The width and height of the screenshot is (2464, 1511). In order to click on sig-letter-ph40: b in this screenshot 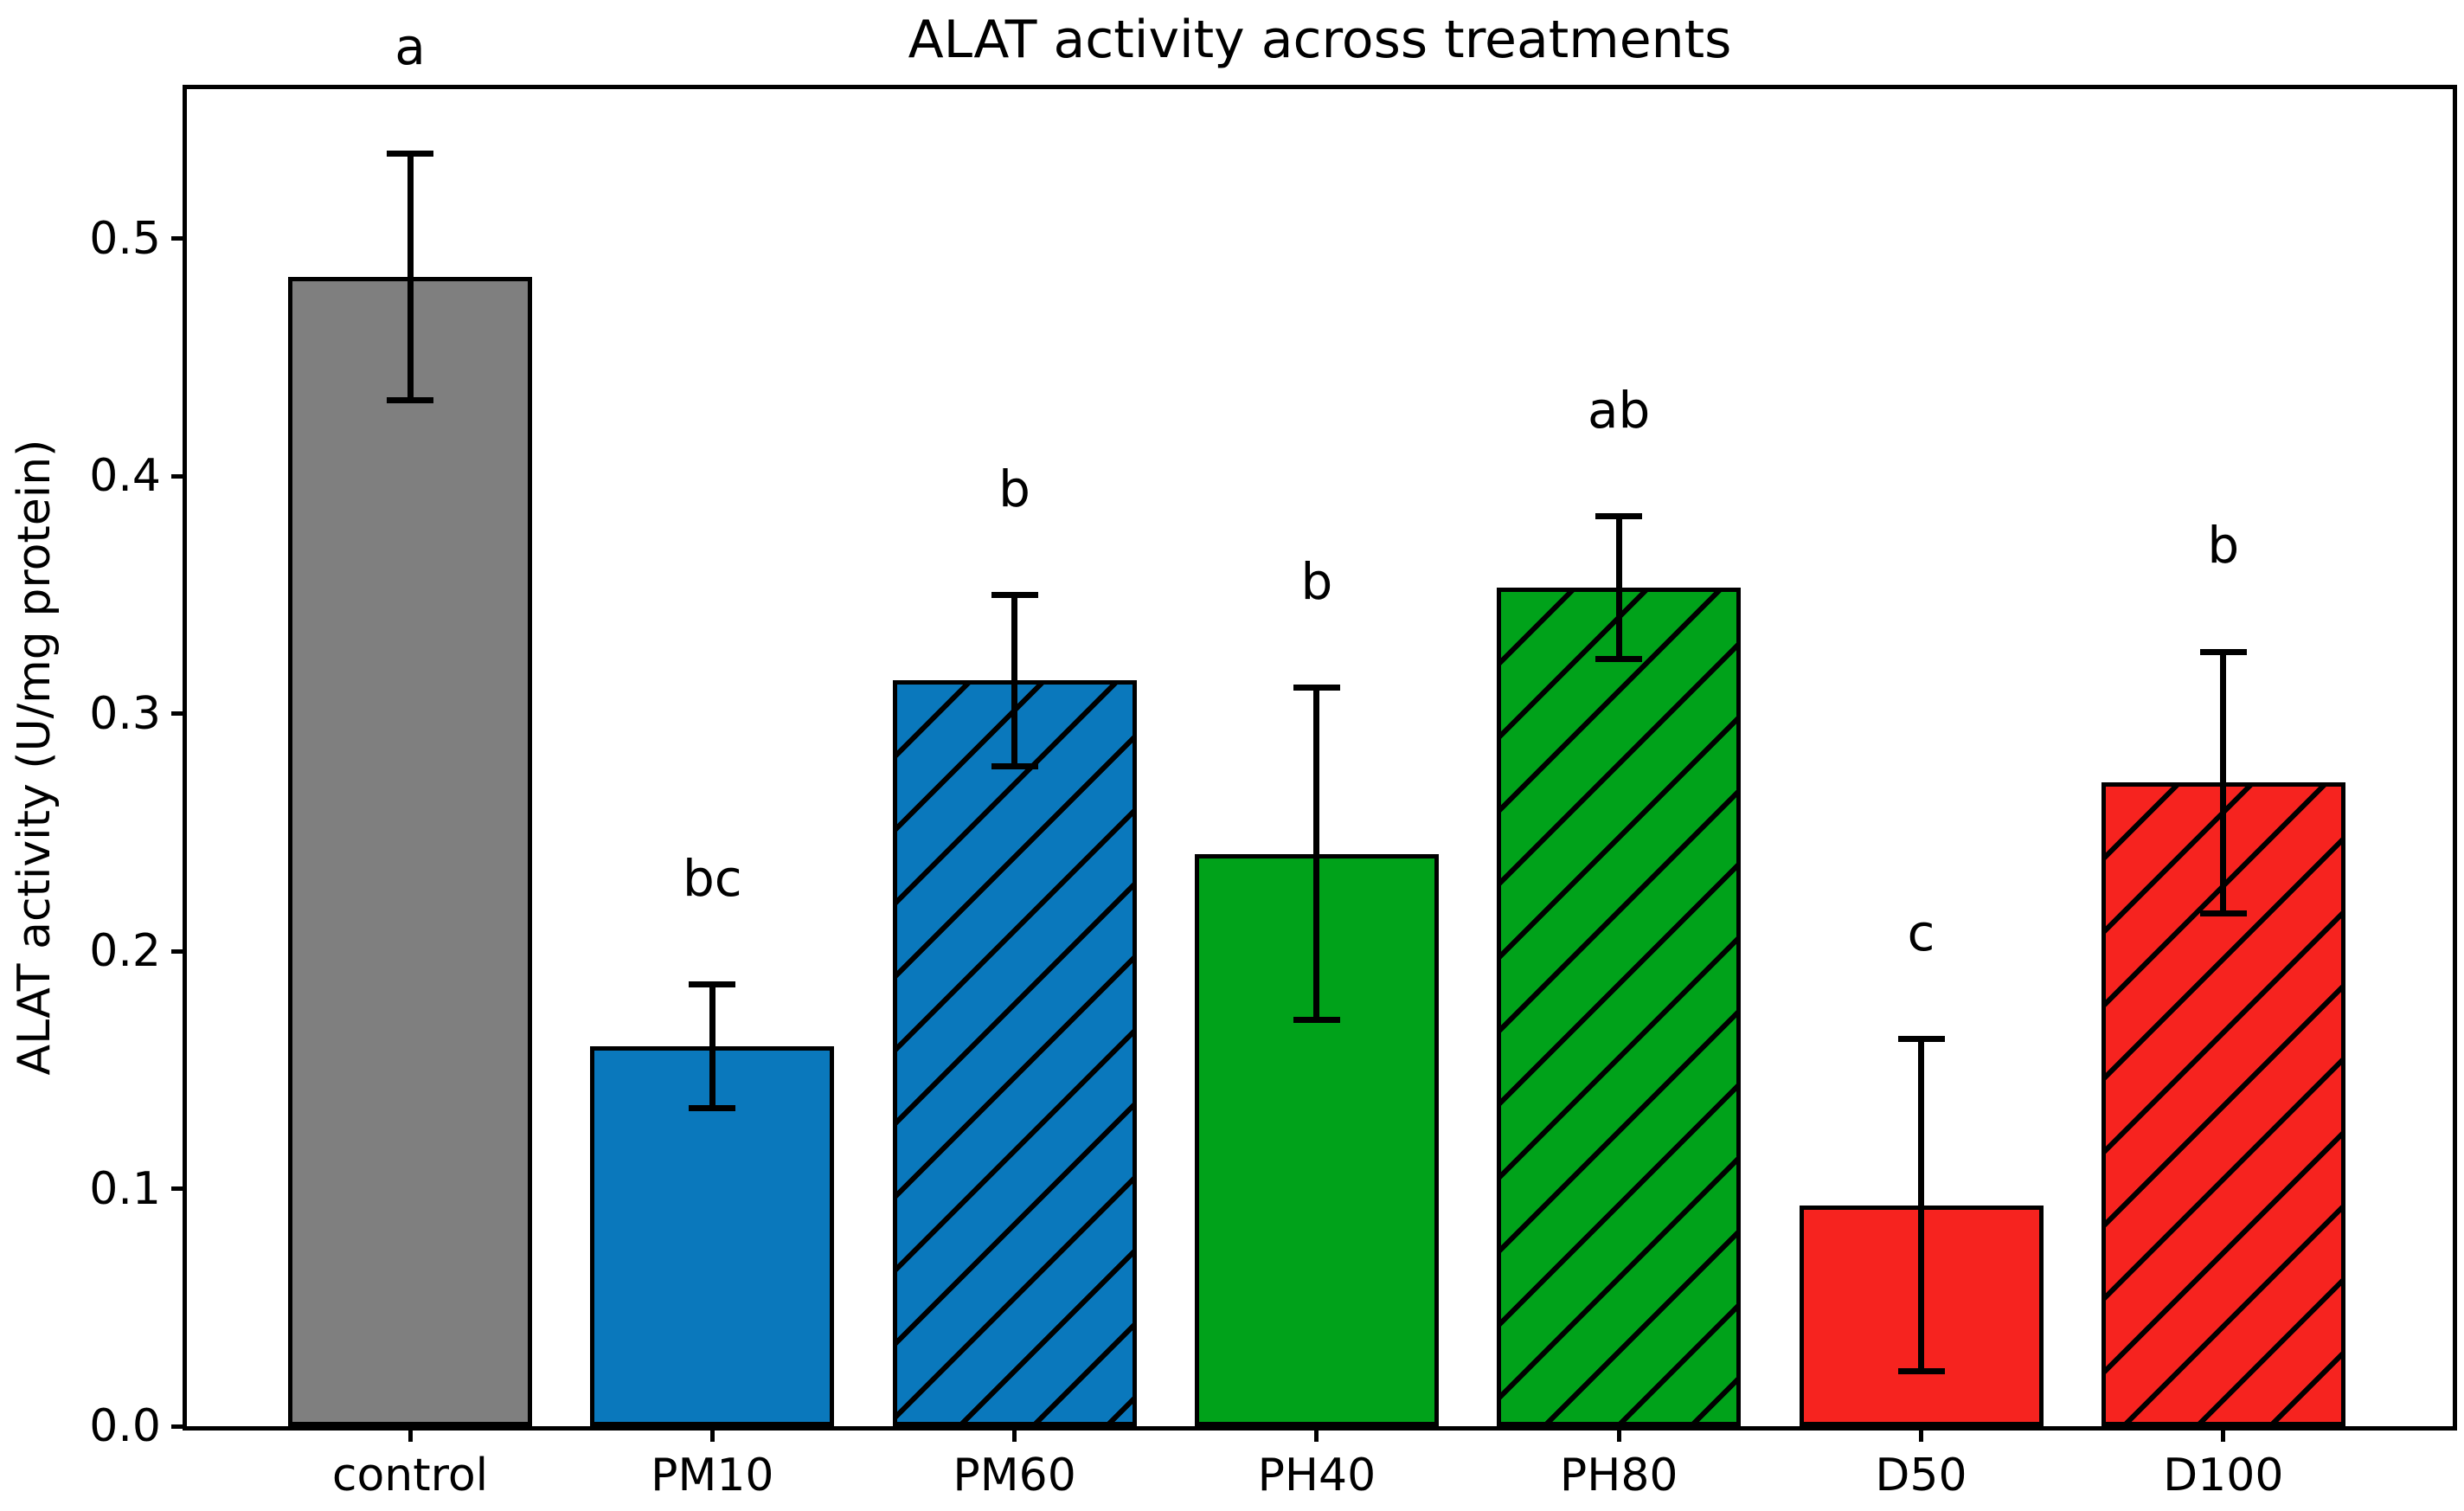, I will do `click(1316, 581)`.